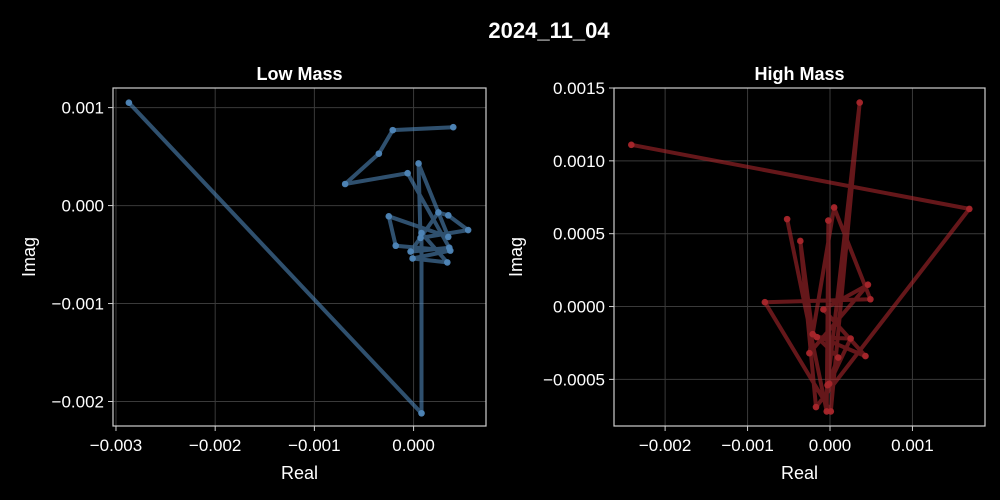 Image resolution: width=1000 pixels, height=500 pixels. What do you see at coordinates (29, 257) in the screenshot?
I see `low-mass-y-axis-label: Imag` at bounding box center [29, 257].